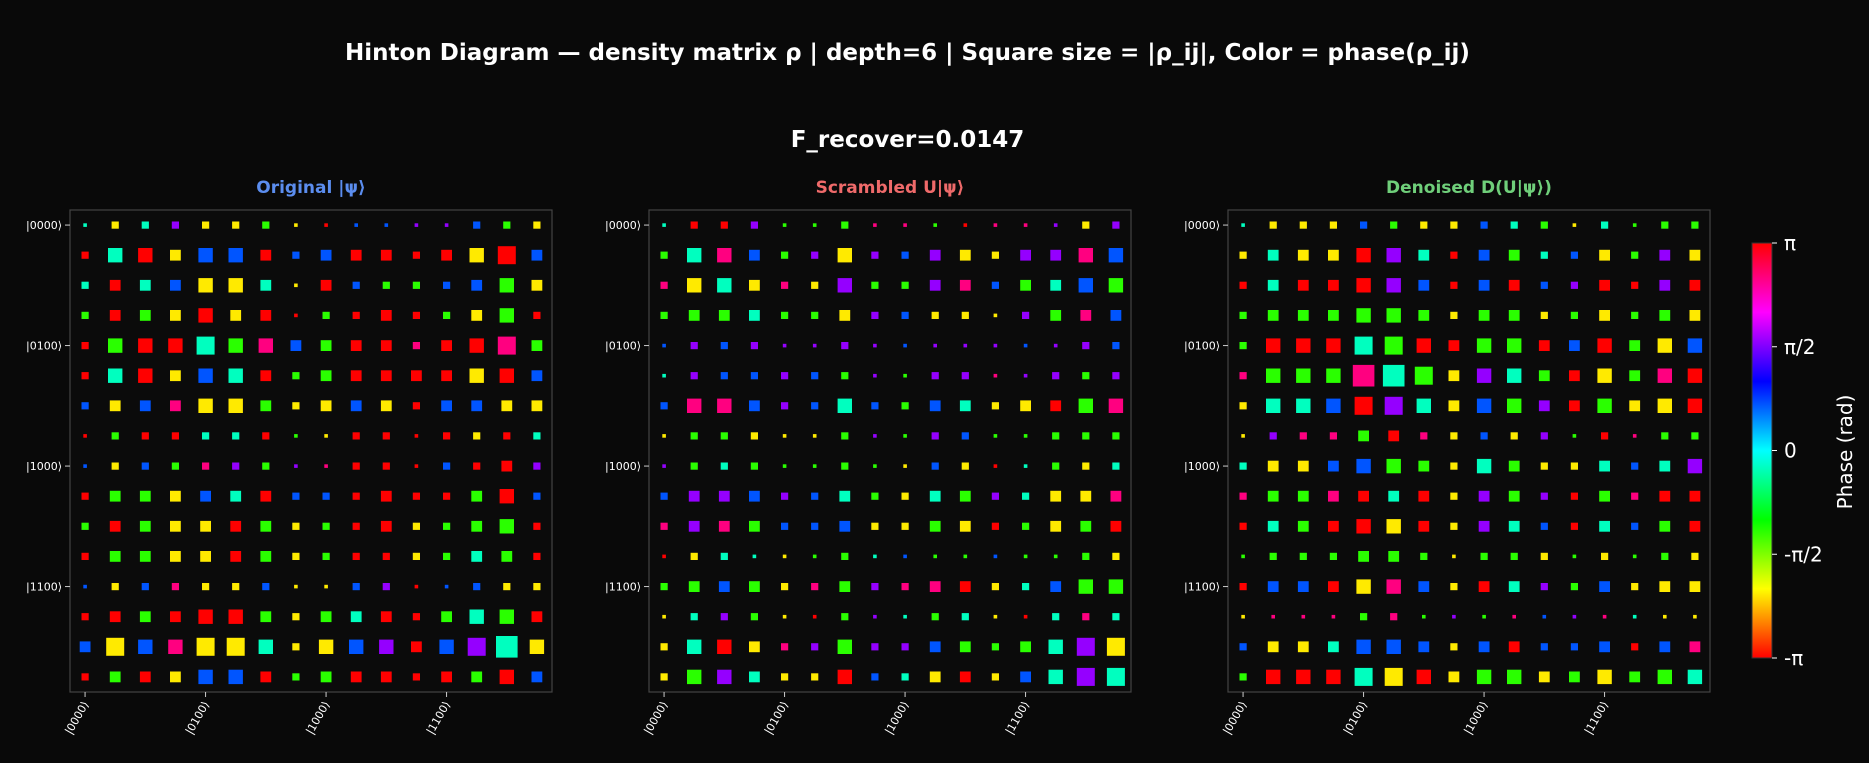 This screenshot has width=1869, height=763. I want to click on colorbar-tick-label: -π, so click(1793, 658).